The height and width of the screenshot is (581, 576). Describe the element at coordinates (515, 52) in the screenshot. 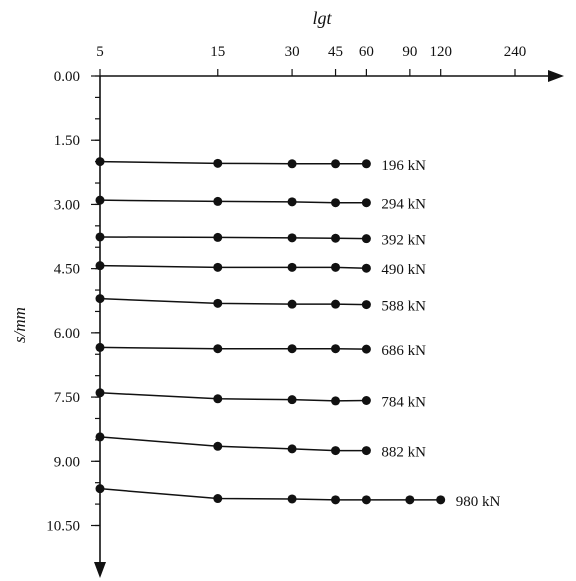

I see `x-tick-label: 240` at that location.